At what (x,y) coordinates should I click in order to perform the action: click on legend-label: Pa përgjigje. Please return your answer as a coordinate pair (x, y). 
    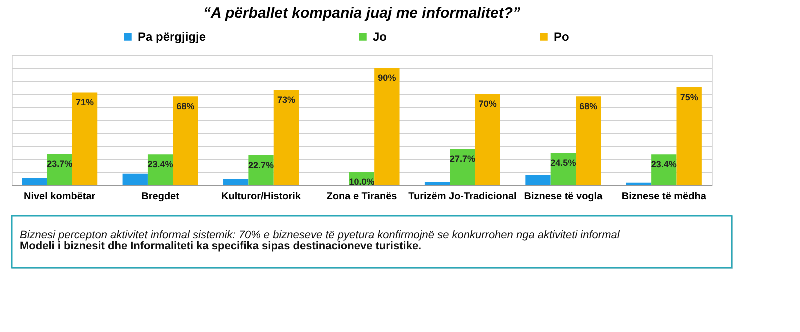
    Looking at the image, I should click on (172, 37).